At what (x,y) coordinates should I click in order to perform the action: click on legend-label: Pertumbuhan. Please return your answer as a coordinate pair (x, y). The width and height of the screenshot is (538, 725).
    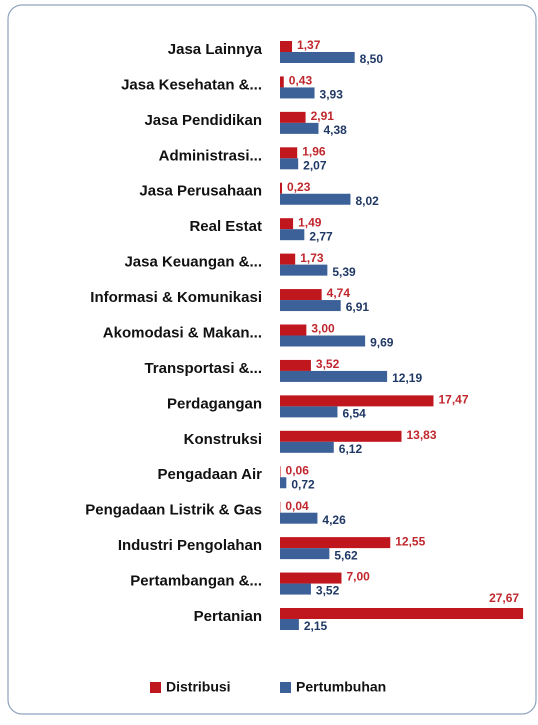
    Looking at the image, I should click on (341, 687).